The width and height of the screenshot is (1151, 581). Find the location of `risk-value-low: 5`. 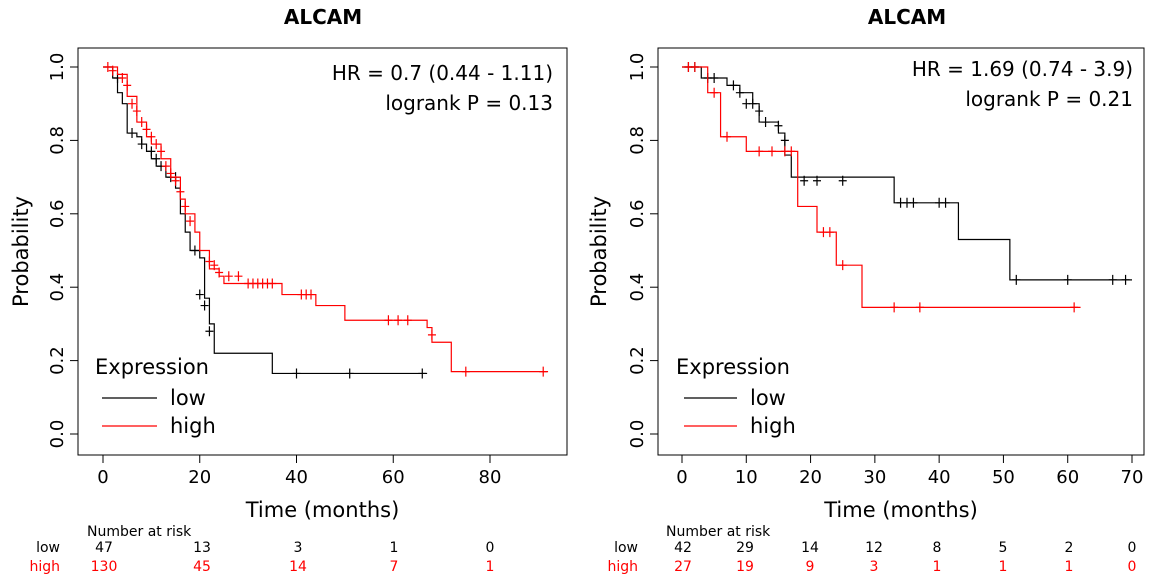

risk-value-low: 5 is located at coordinates (1003, 548).